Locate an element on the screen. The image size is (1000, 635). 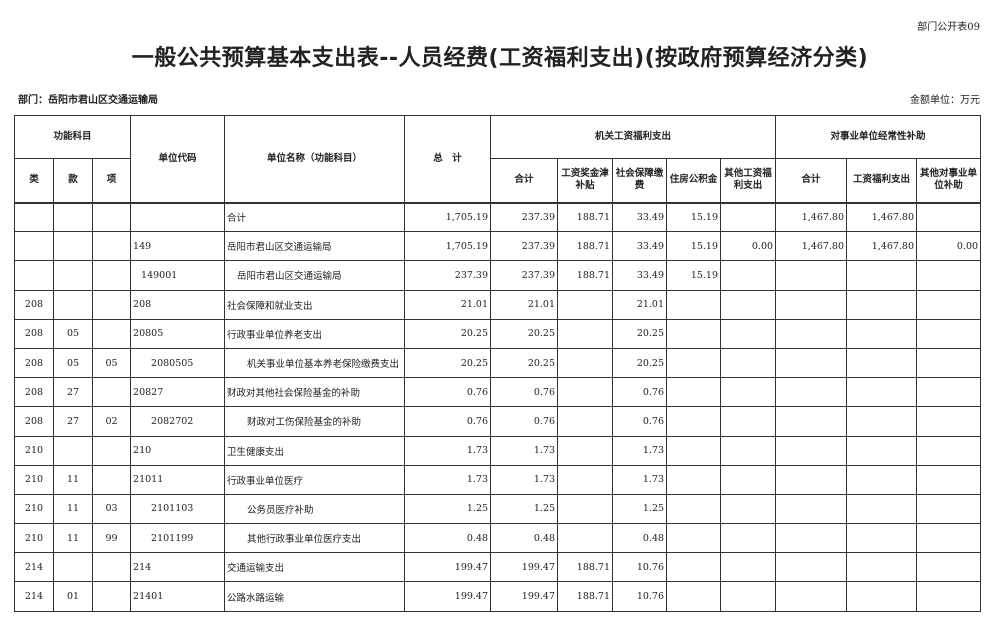
table-row: 208 27 02 2082702 财政对工伤保险基金的补助 0.76 0.76 0.76 is located at coordinates (498, 421).